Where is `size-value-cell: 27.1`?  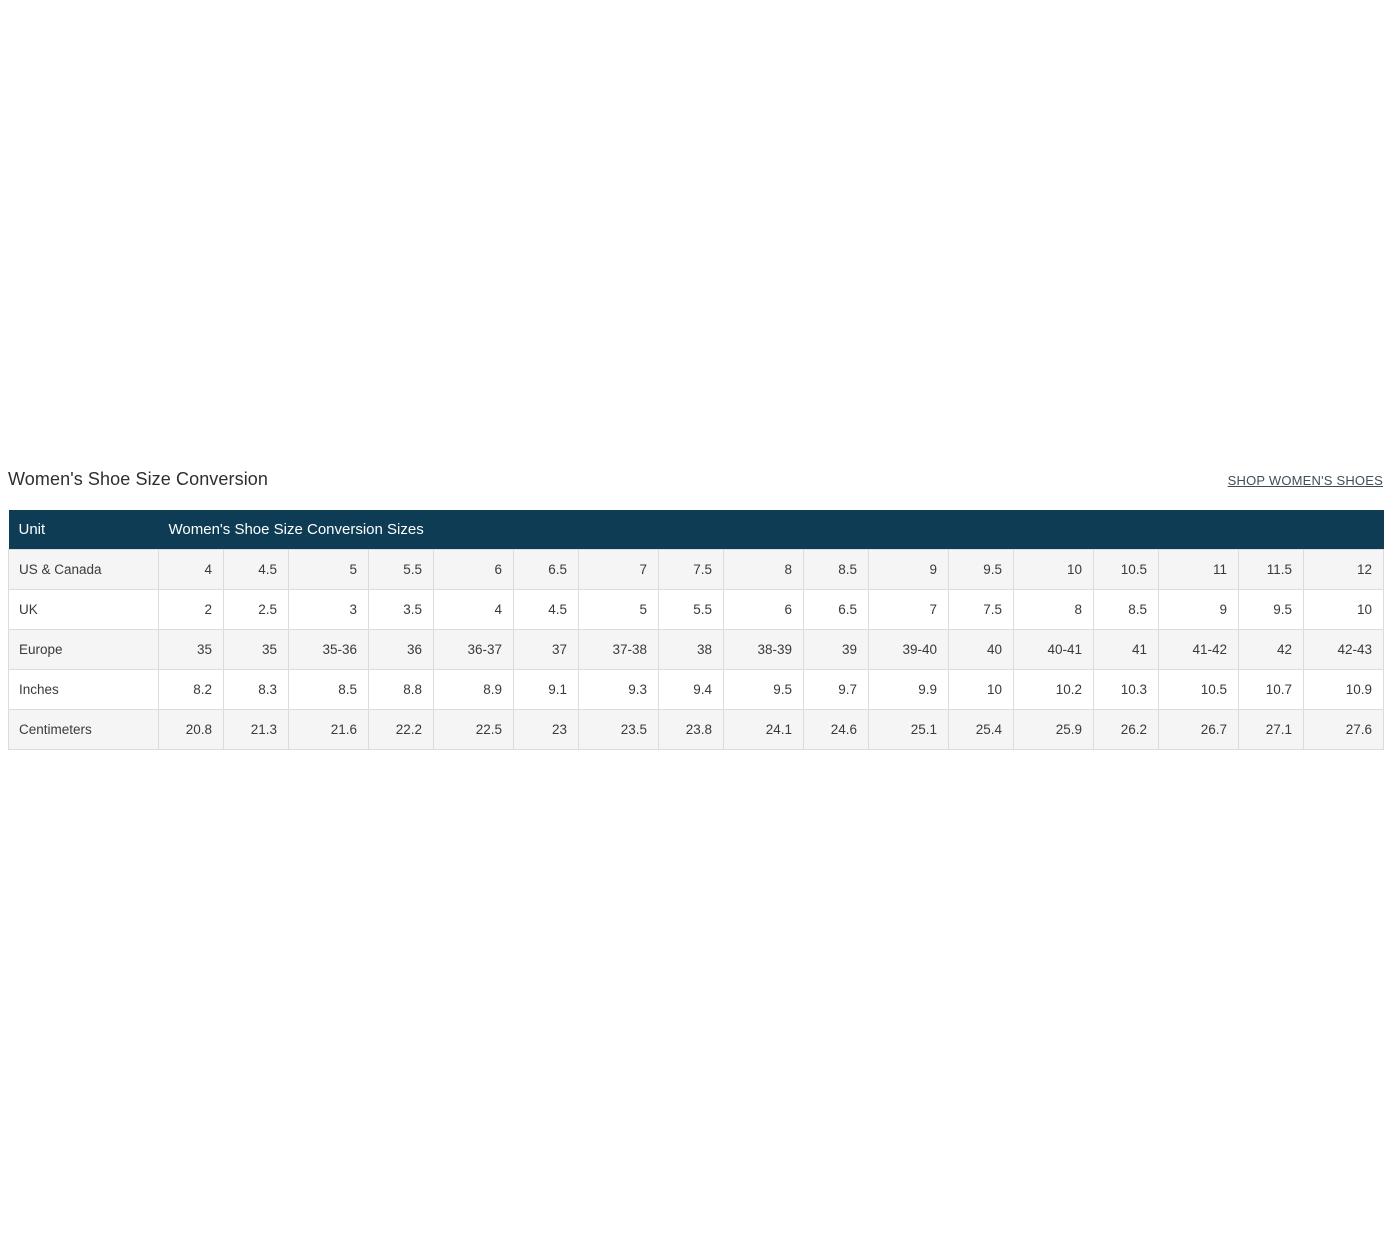
size-value-cell: 27.1 is located at coordinates (1271, 729).